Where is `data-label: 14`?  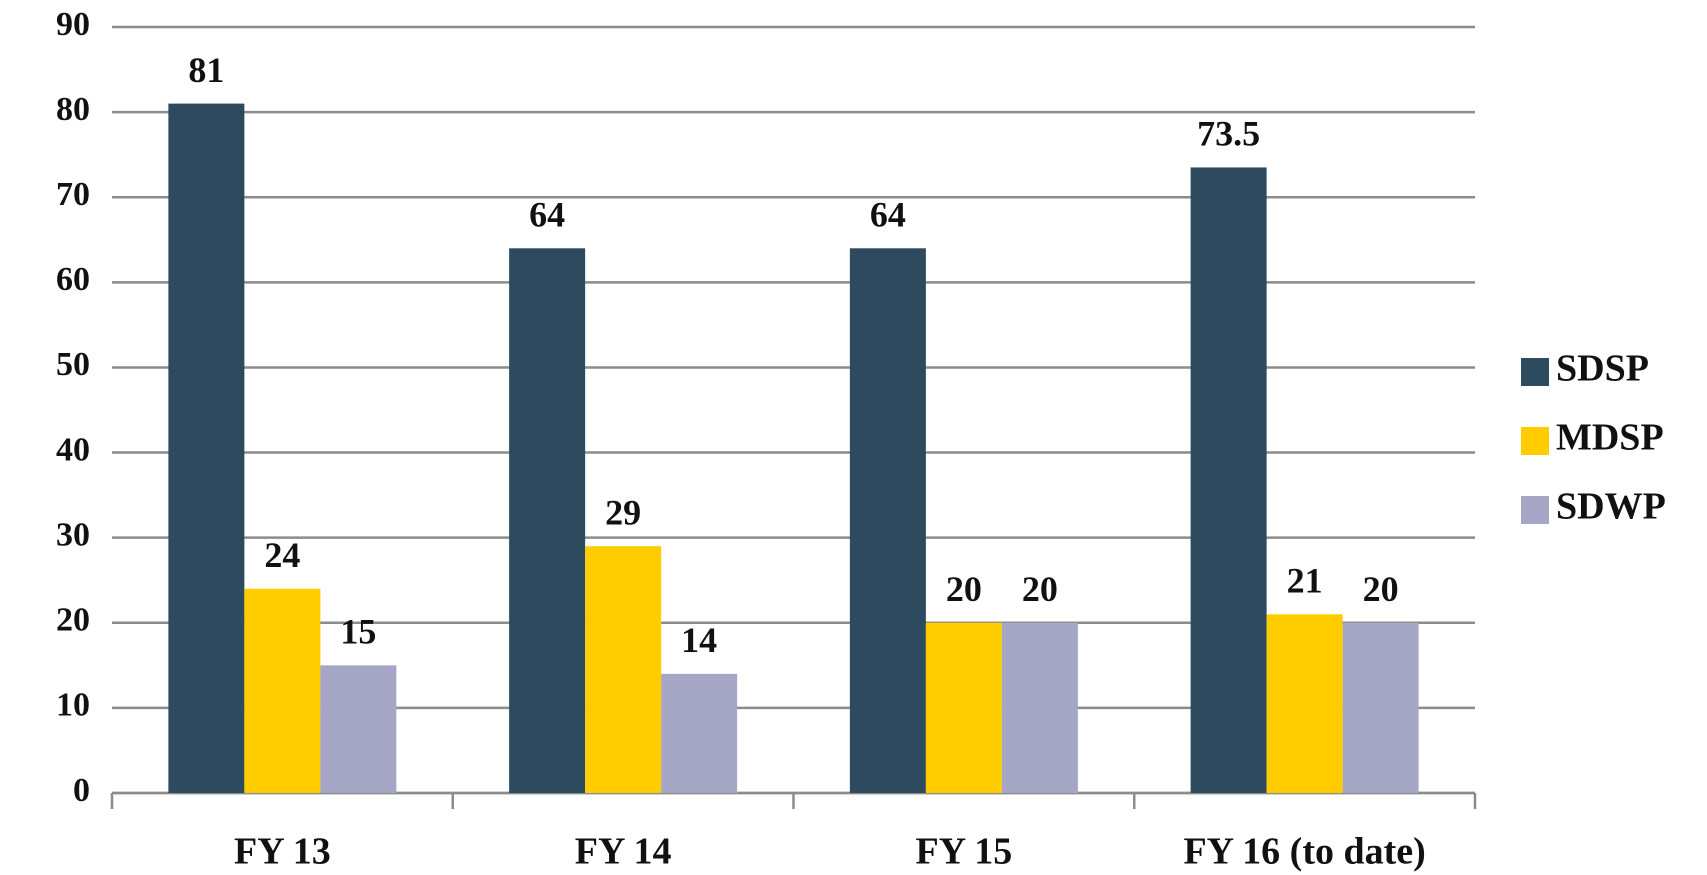
data-label: 14 is located at coordinates (699, 640).